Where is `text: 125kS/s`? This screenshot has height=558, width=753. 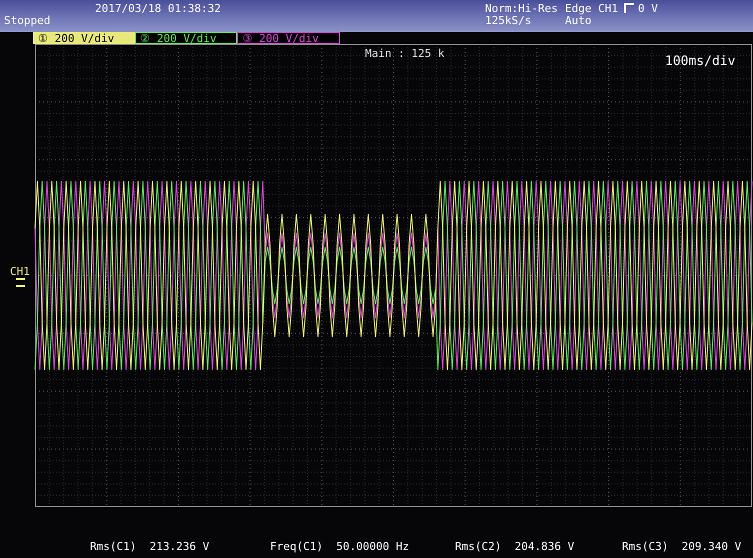
text: 125kS/s is located at coordinates (508, 20).